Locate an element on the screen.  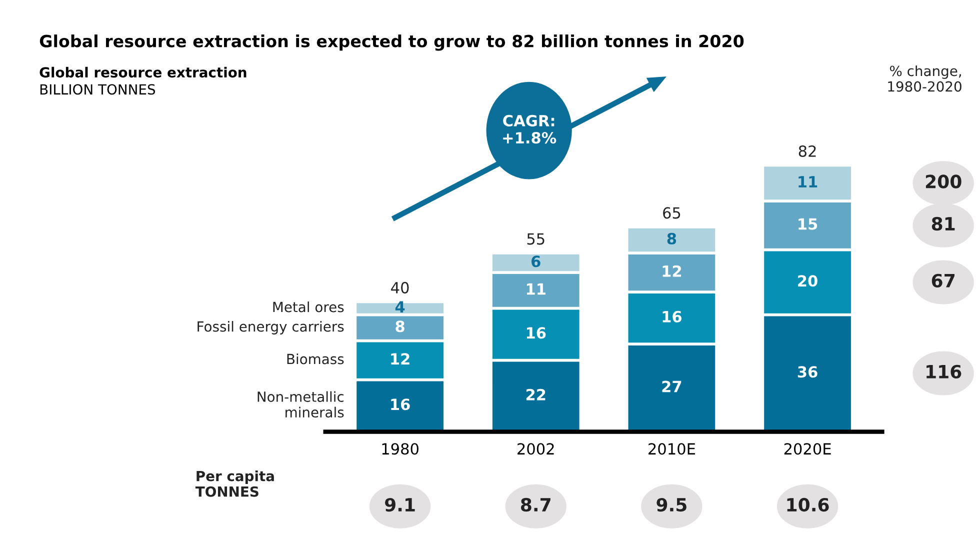
data-label: 27 is located at coordinates (672, 386).